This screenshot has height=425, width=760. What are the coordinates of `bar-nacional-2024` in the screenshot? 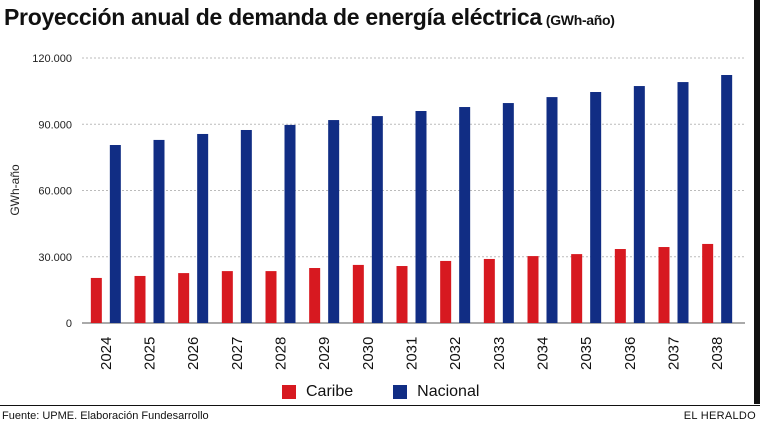 It's located at (115, 234).